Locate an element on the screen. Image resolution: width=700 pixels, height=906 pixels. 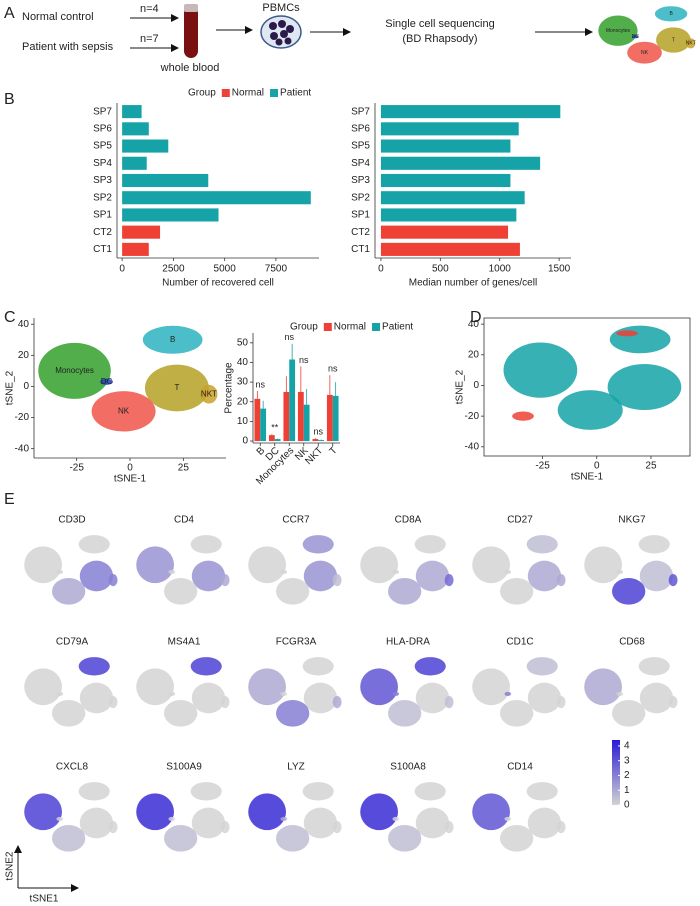
panel-label: B is located at coordinates (9, 99).